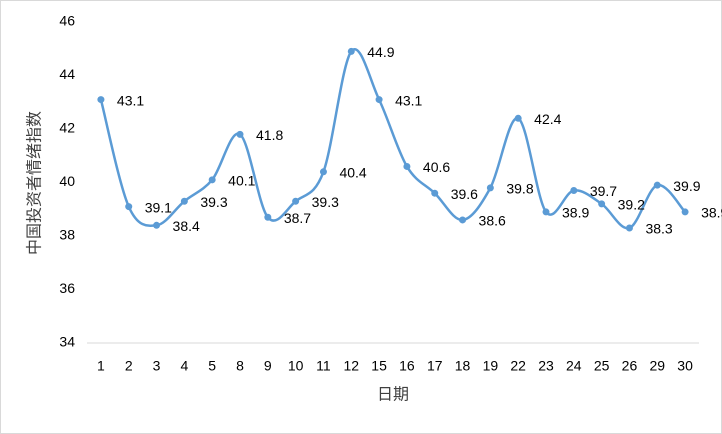  What do you see at coordinates (67, 288) in the screenshot?
I see `y-tick-label: 36` at bounding box center [67, 288].